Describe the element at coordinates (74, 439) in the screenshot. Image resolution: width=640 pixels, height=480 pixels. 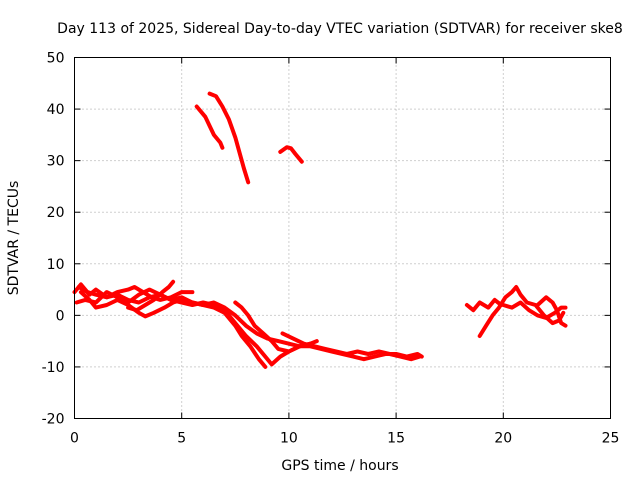
I see `x-tick-label: 0` at that location.